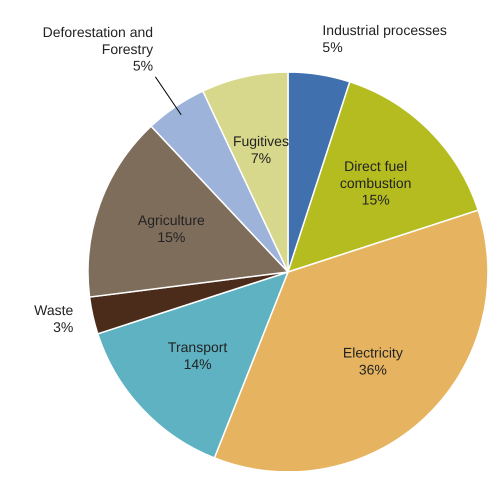 The width and height of the screenshot is (502, 479). Describe the element at coordinates (171, 220) in the screenshot. I see `slice-label: Agriculture` at that location.